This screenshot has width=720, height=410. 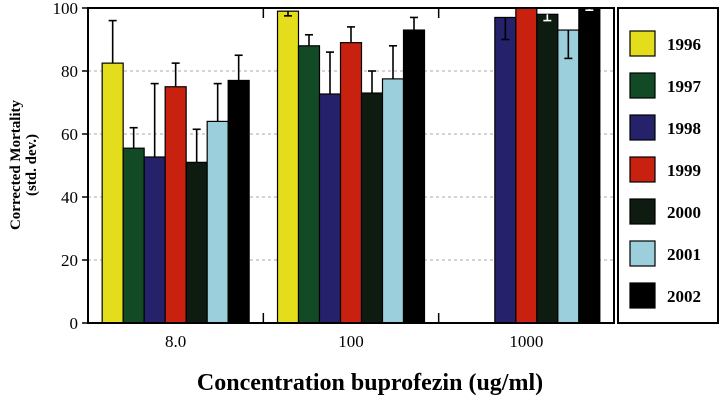 What do you see at coordinates (351, 341) in the screenshot?
I see `x-tick-label: 100` at bounding box center [351, 341].